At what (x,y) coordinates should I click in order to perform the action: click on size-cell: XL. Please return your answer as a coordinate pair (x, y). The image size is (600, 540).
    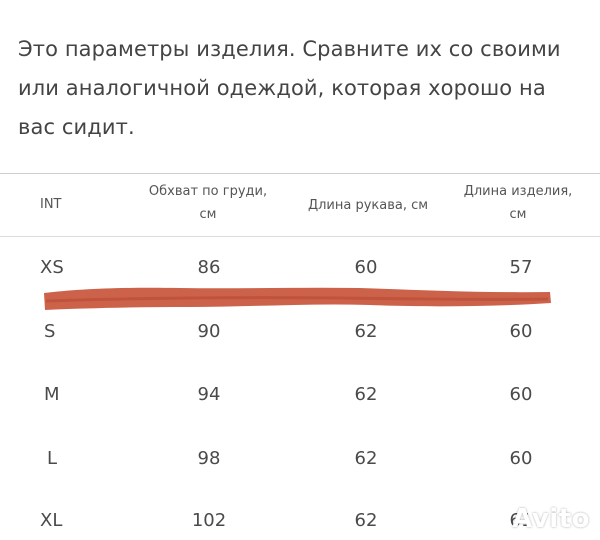
    Looking at the image, I should click on (51, 520).